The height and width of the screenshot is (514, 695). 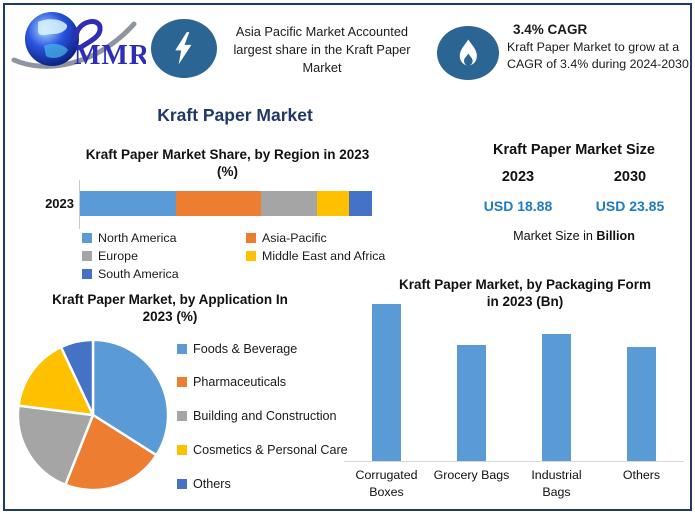 I want to click on stacked-segment-south-america, so click(x=360, y=203).